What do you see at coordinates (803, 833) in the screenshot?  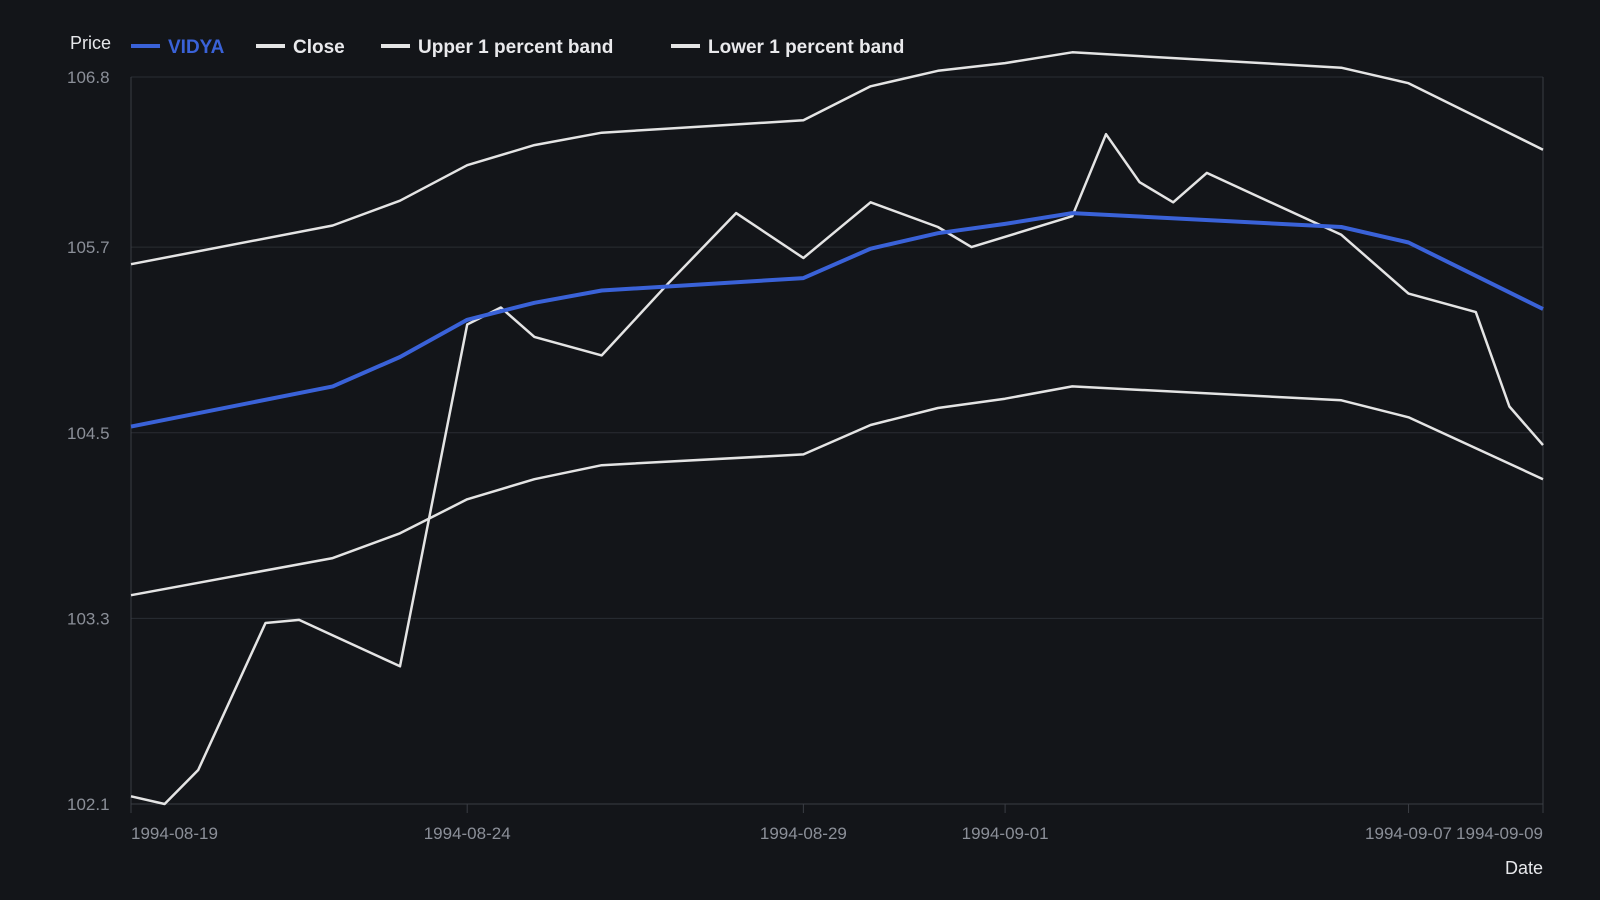 I see `x-tick-label: 1994-08-29` at bounding box center [803, 833].